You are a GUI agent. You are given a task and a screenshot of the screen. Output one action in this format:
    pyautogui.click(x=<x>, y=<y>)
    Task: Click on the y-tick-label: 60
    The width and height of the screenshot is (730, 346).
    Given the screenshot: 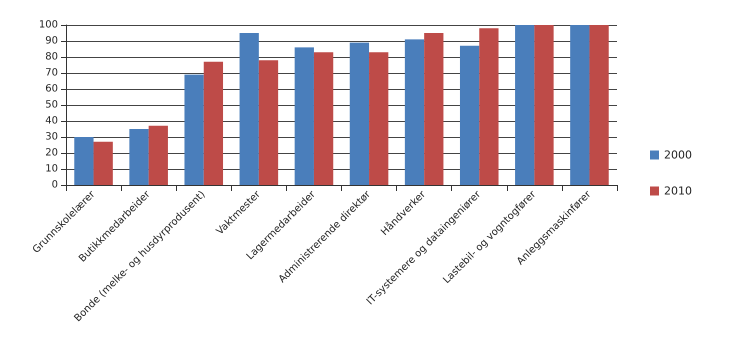 What is the action you would take?
    pyautogui.click(x=51, y=89)
    